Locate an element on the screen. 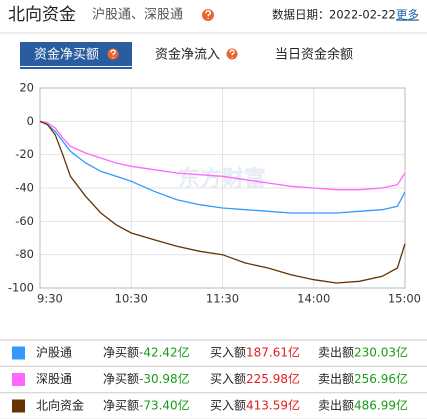 This screenshot has width=427, height=419. date-label: 数据日期： is located at coordinates (301, 15).